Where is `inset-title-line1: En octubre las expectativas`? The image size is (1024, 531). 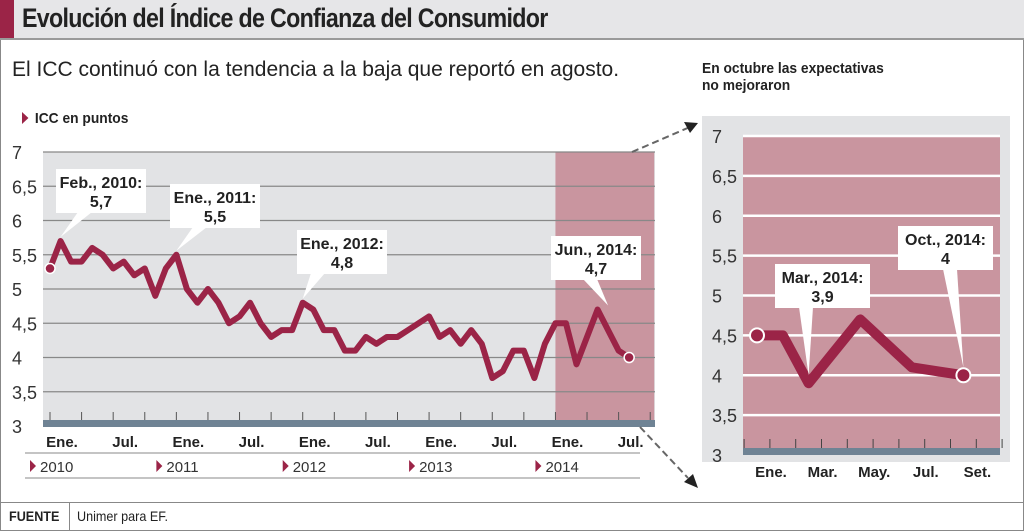
inset-title-line1: En octubre las expectativas is located at coordinates (793, 68).